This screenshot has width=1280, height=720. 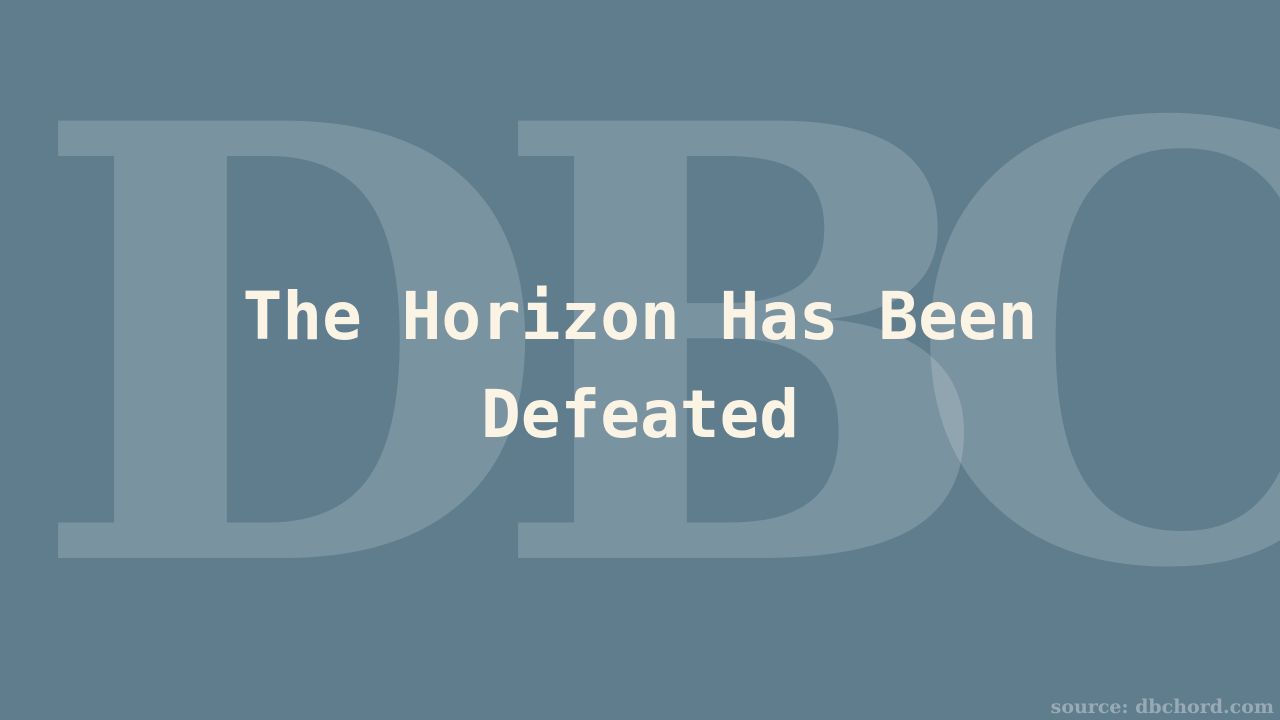 What do you see at coordinates (640, 316) in the screenshot?
I see `song-title-line-1: The Horizon Has Been` at bounding box center [640, 316].